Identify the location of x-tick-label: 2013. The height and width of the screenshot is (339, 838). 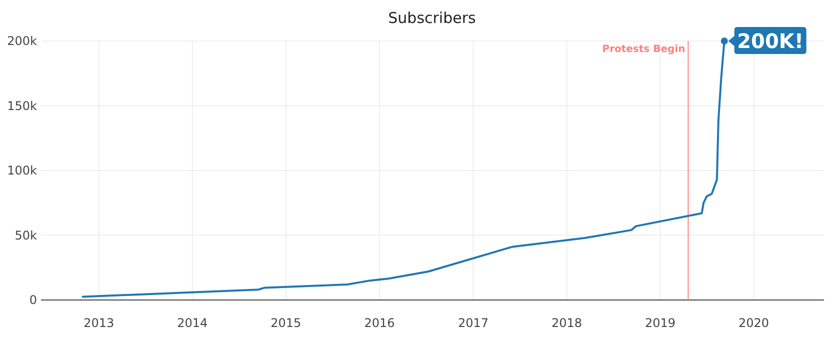
(99, 323).